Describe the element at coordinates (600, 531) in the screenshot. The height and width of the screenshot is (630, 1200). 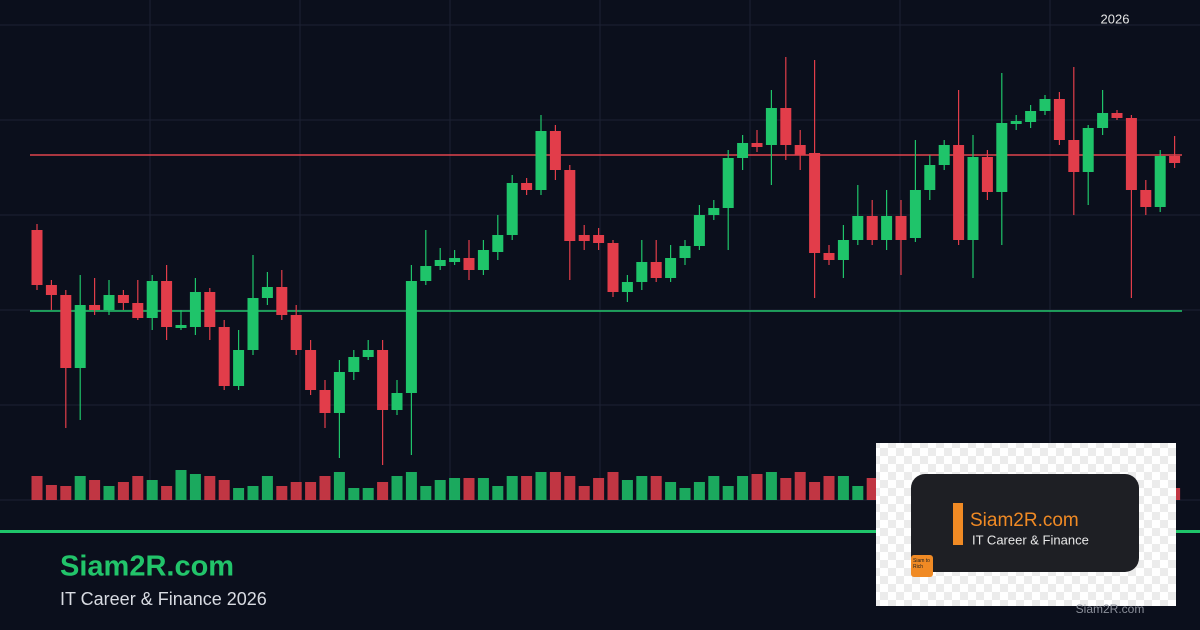
I see `divider` at that location.